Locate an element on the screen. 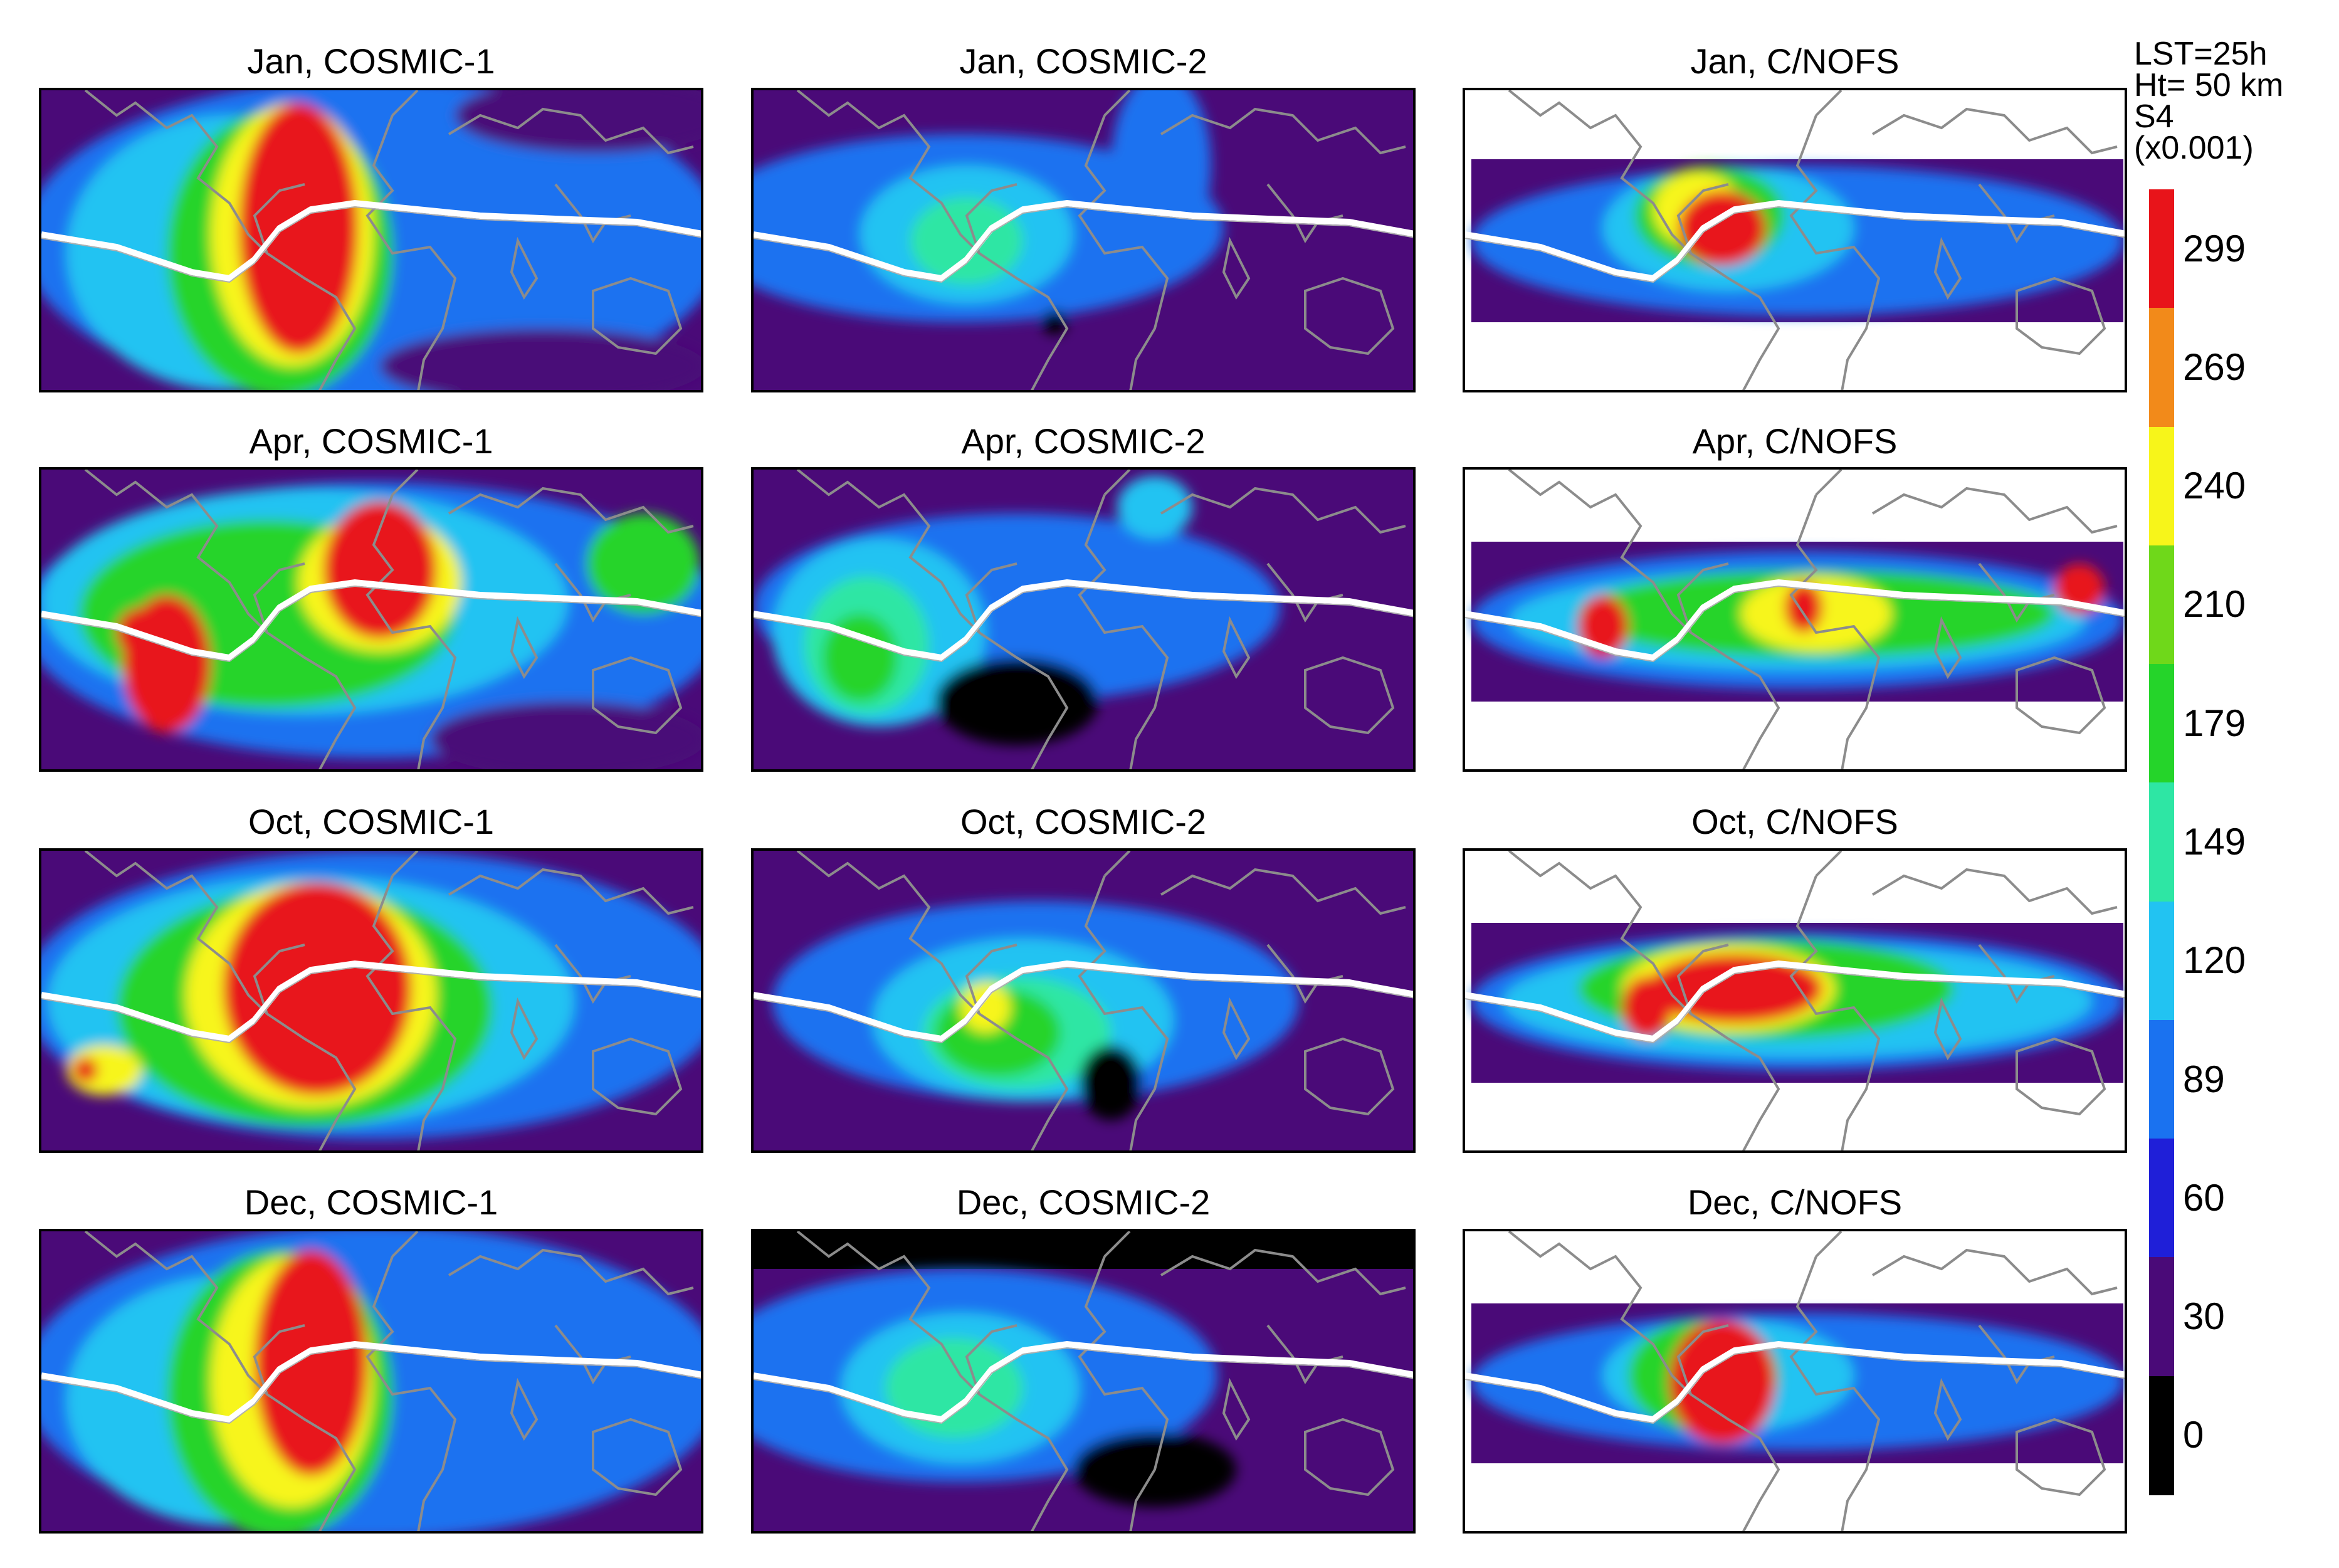 The image size is (2339, 1568). colorbar-tick-label: 30 is located at coordinates (2204, 1316).